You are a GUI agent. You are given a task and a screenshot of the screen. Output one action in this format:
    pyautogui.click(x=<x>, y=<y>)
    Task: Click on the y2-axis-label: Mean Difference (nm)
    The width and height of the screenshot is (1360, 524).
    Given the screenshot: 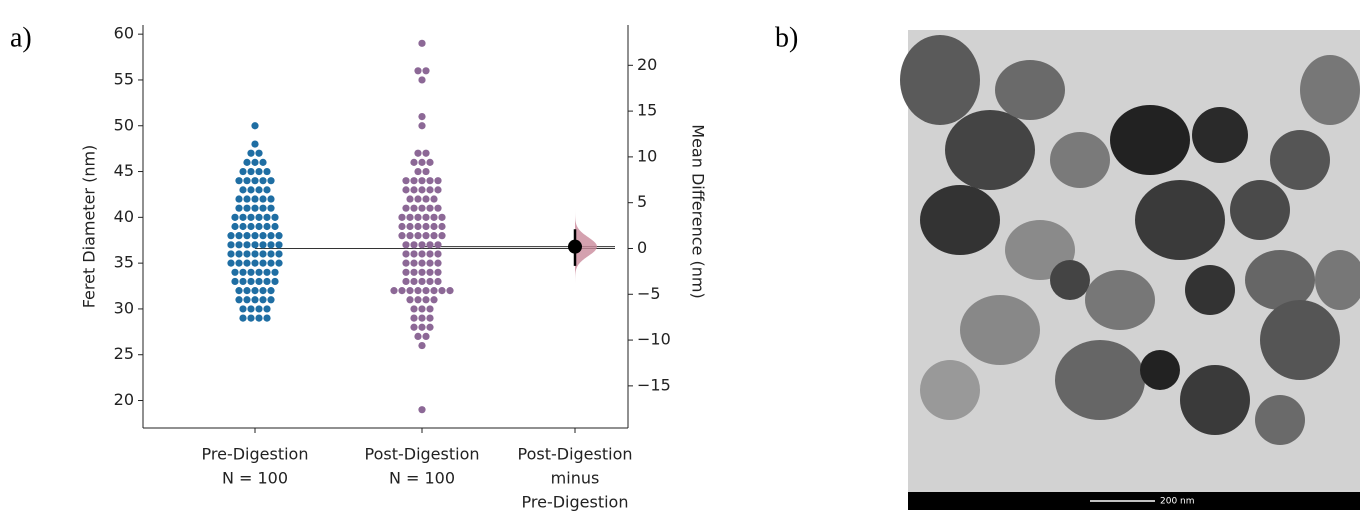 What is the action you would take?
    pyautogui.click(x=698, y=211)
    